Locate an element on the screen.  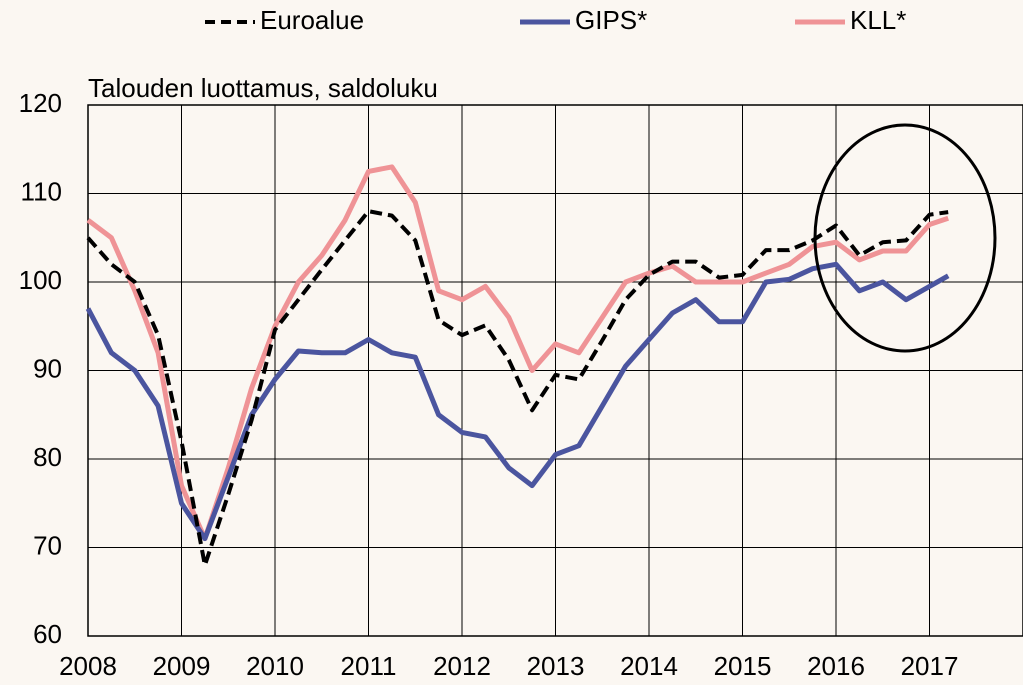
x-tick-label: 2009 is located at coordinates (182, 666).